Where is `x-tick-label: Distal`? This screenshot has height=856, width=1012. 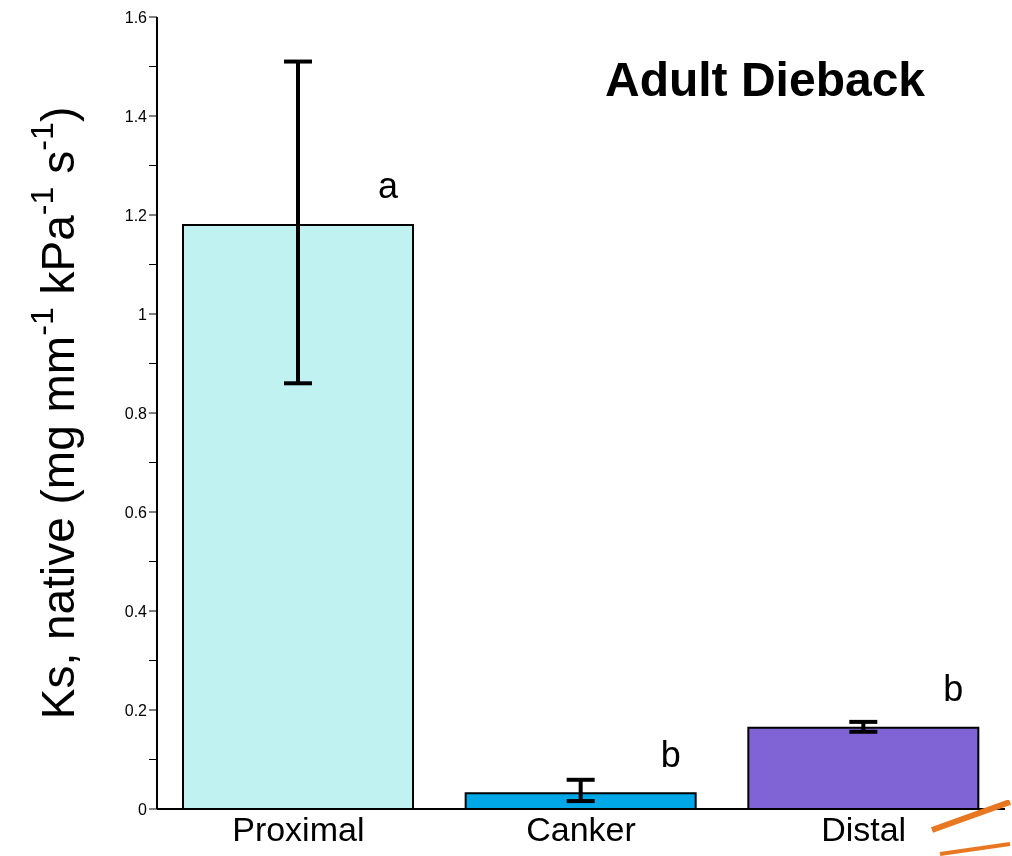 x-tick-label: Distal is located at coordinates (864, 829).